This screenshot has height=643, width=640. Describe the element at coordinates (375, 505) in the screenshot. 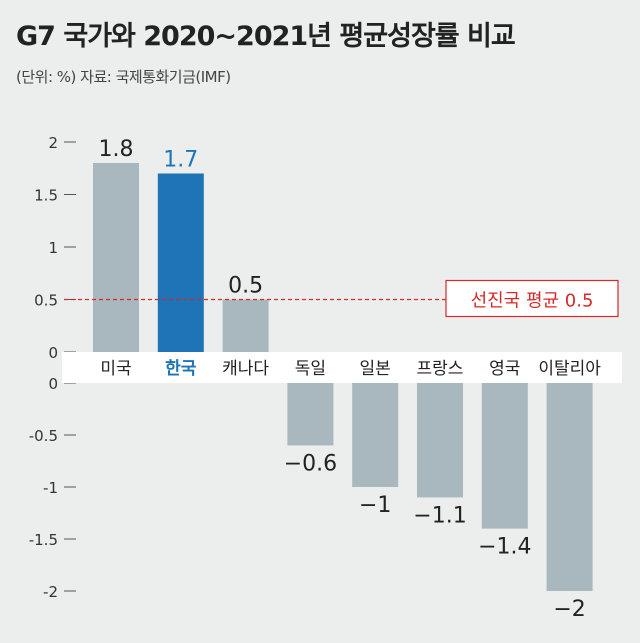

I see `data-label: −1` at that location.